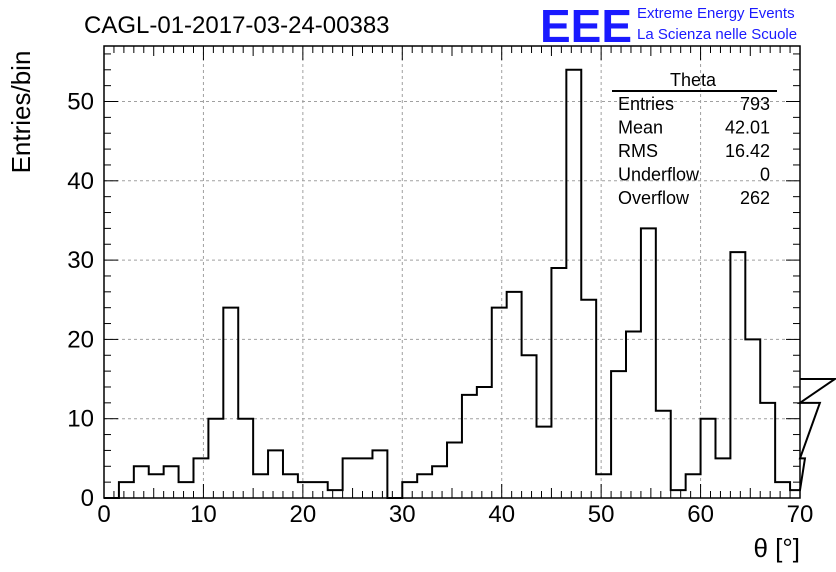 The image size is (836, 572). I want to click on stats-value: 16.42, so click(747, 151).